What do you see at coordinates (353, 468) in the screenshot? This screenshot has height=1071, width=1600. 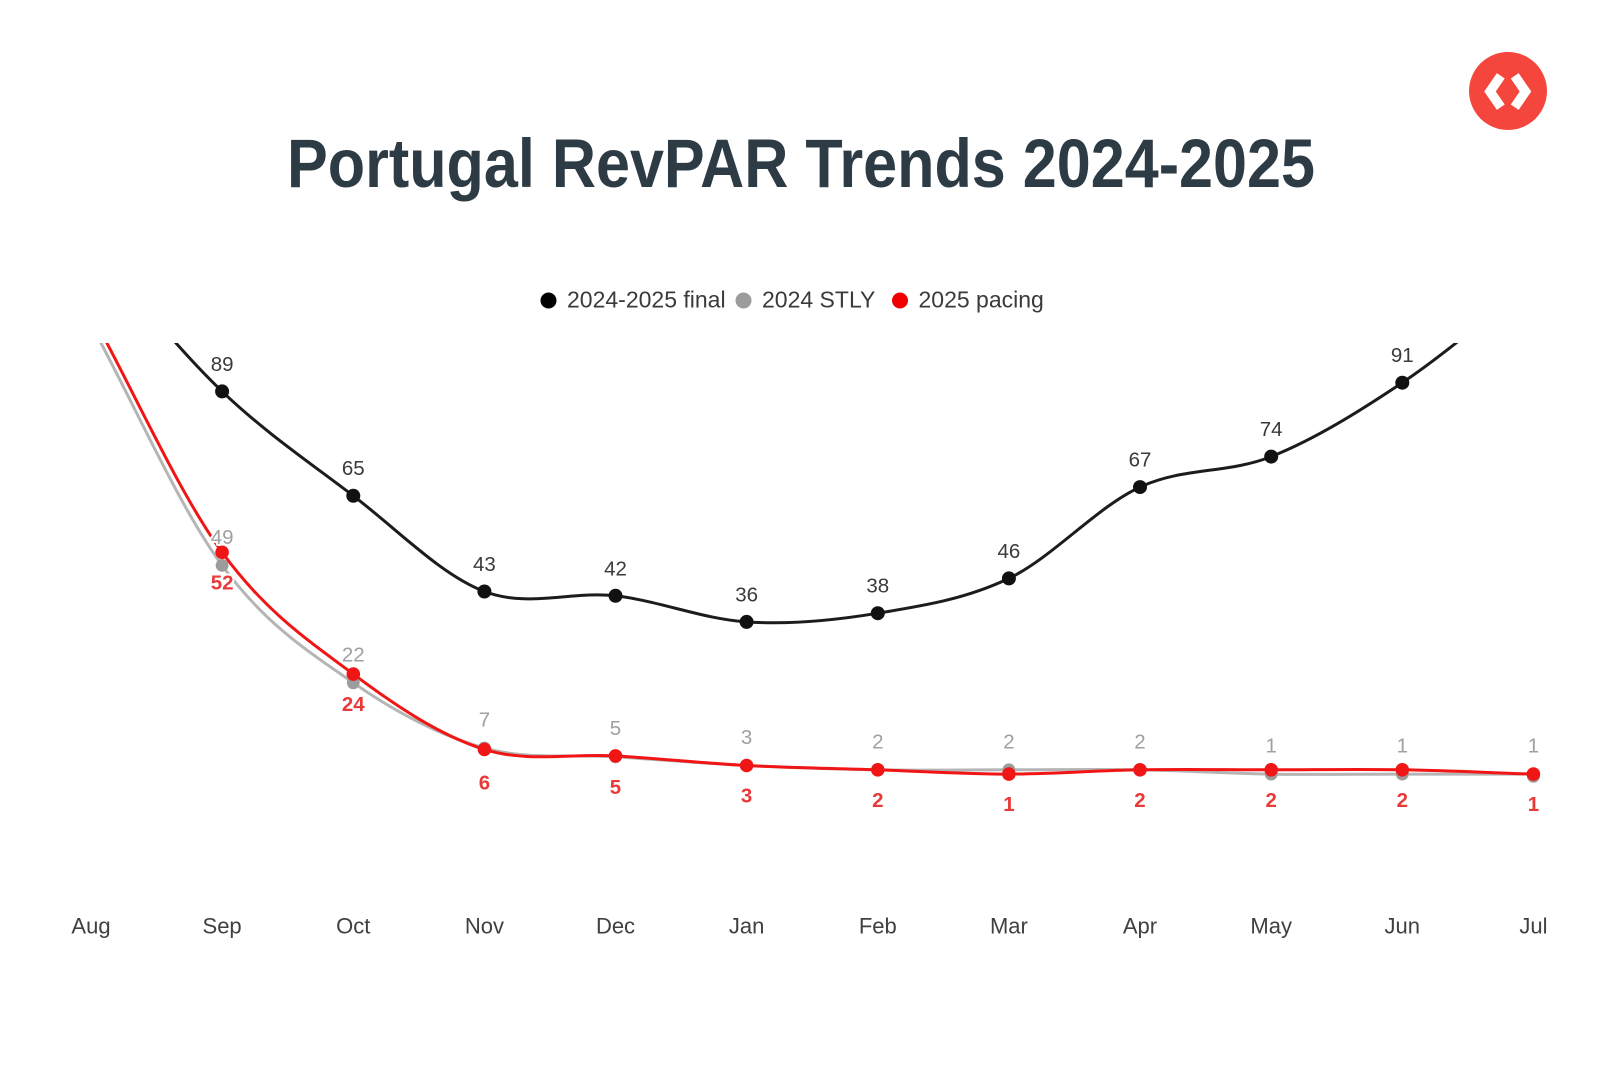 I see `svg-text: 65` at bounding box center [353, 468].